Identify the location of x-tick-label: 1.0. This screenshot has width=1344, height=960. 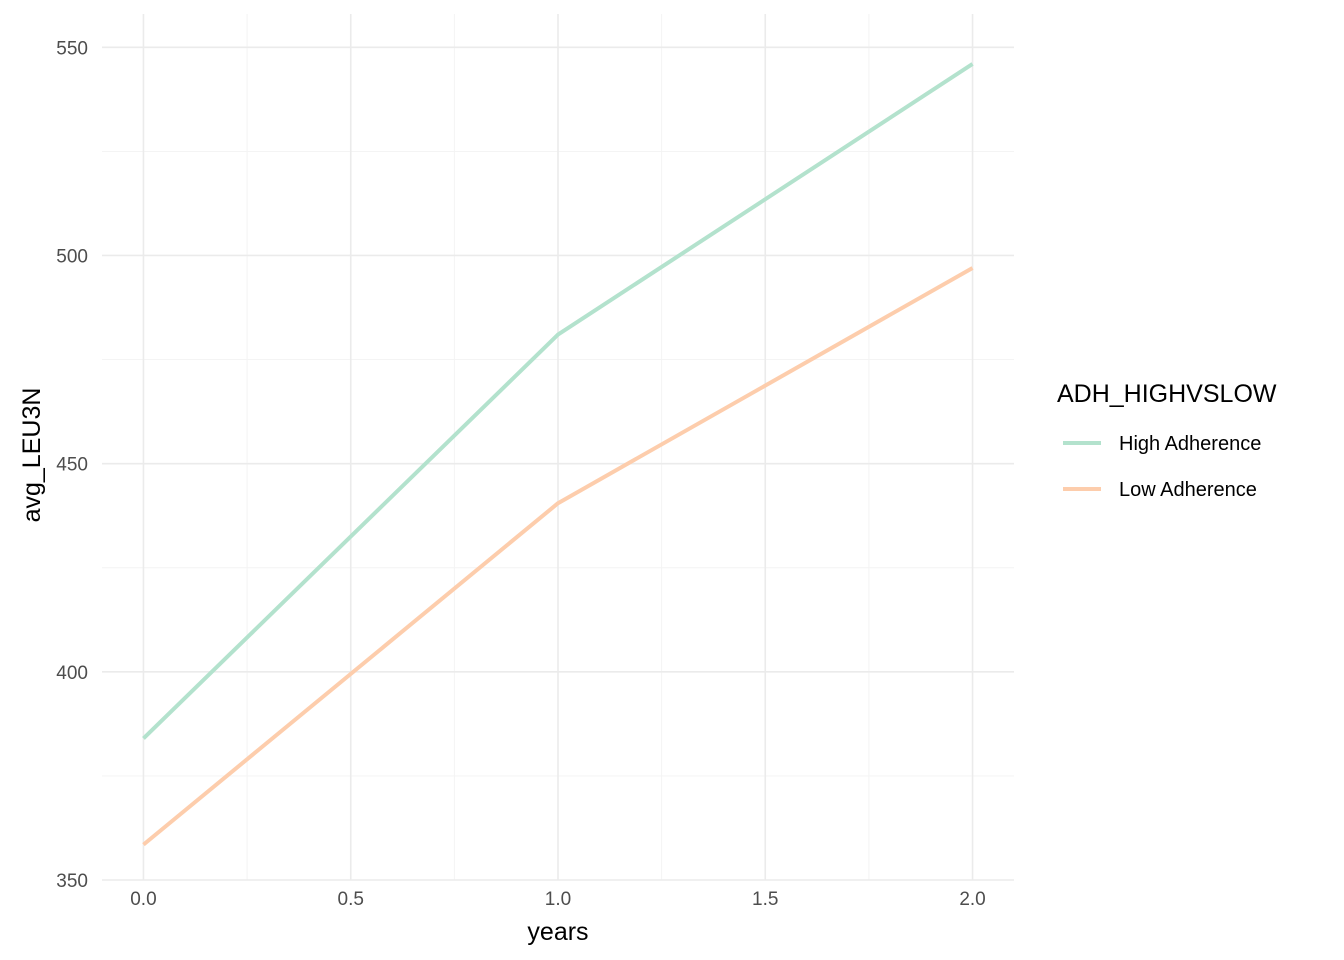
(558, 899).